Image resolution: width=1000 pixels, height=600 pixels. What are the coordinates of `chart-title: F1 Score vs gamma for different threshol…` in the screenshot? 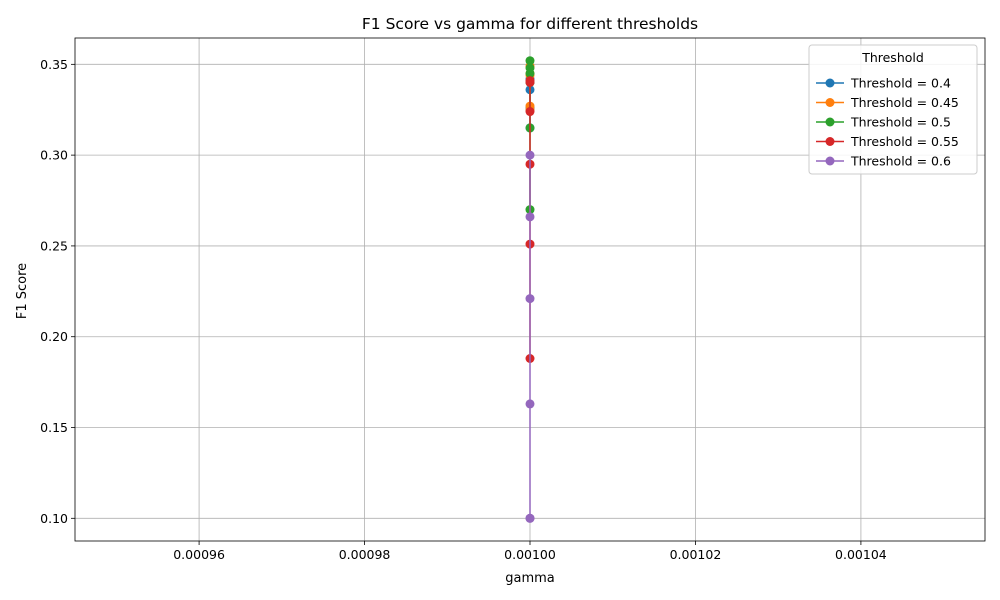 It's located at (530, 24).